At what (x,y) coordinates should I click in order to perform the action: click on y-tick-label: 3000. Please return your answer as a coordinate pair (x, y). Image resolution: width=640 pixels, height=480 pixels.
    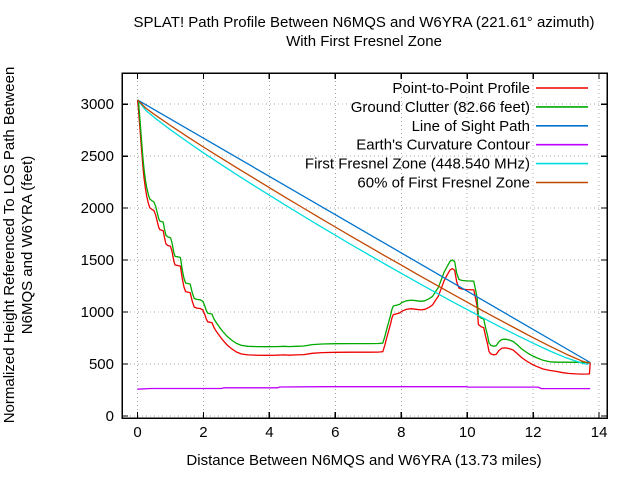
    Looking at the image, I should click on (97, 104).